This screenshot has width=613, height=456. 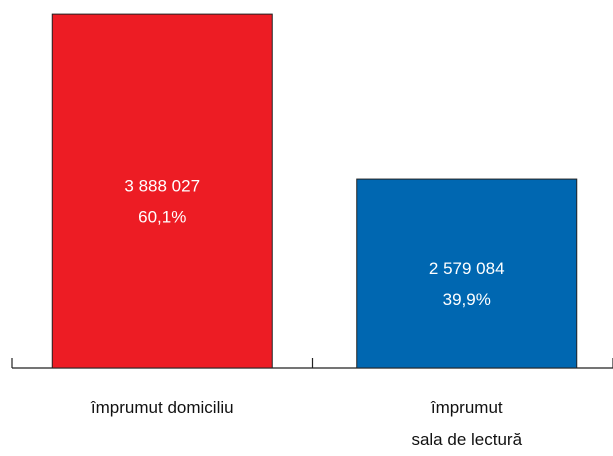 I want to click on percentage-label: 39,9%, so click(x=467, y=299).